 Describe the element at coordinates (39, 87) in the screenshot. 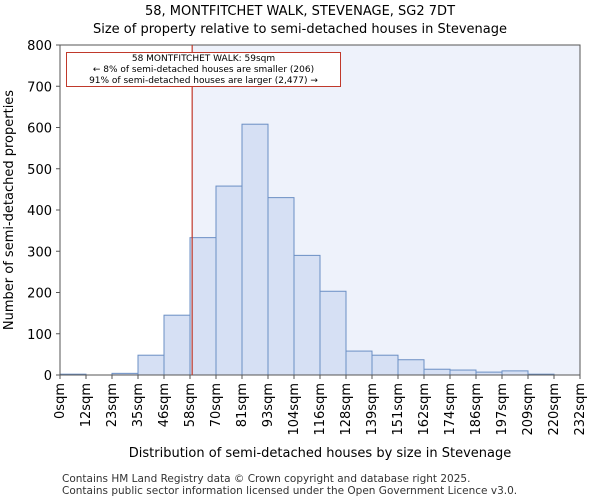

I see `y-tick-label-700: 700` at that location.